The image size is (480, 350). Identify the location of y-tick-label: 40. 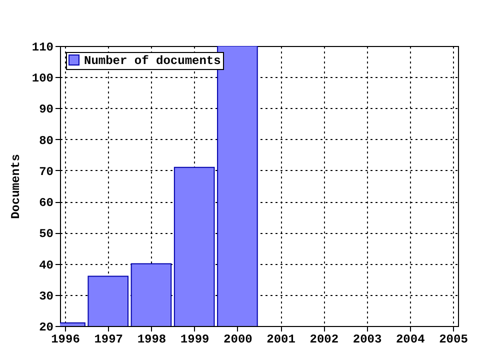
(46, 265).